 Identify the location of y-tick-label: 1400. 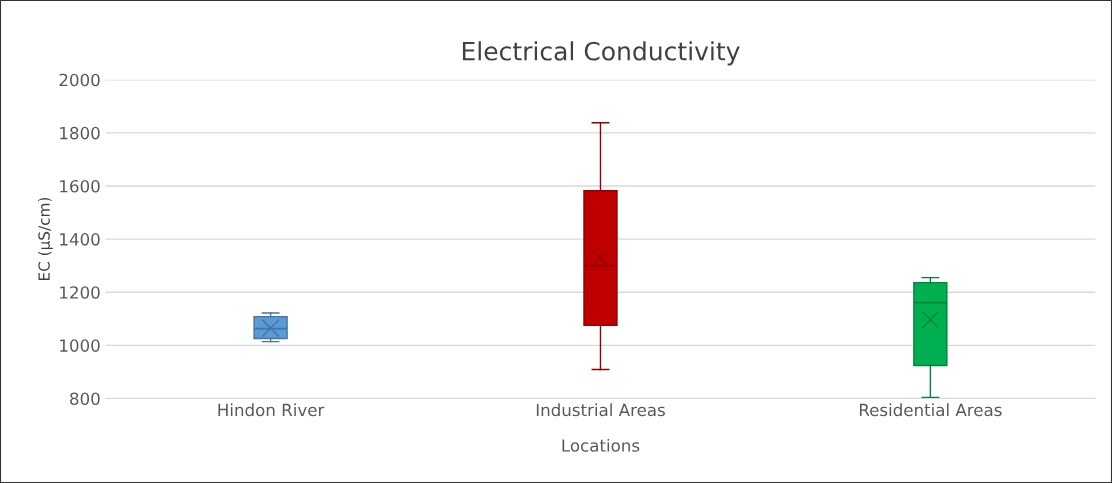
(80, 239).